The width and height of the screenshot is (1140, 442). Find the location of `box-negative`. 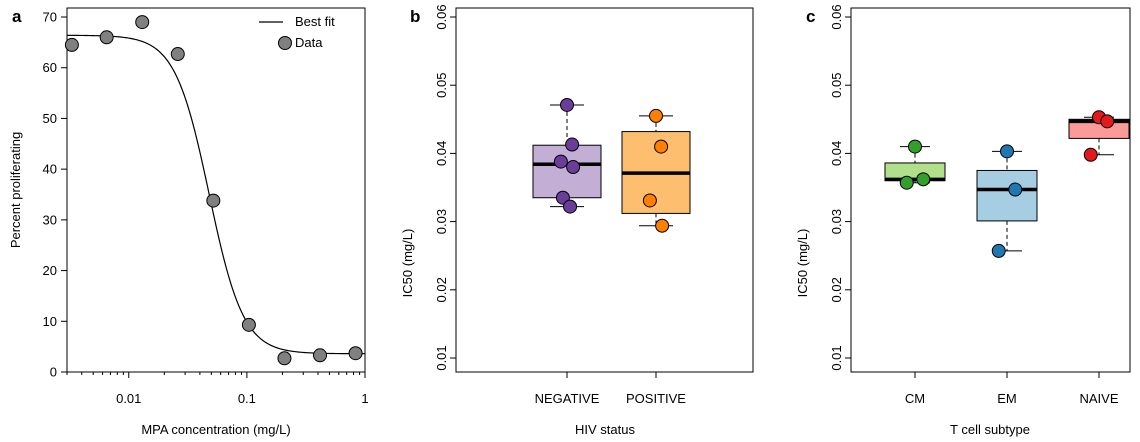

box-negative is located at coordinates (567, 171).